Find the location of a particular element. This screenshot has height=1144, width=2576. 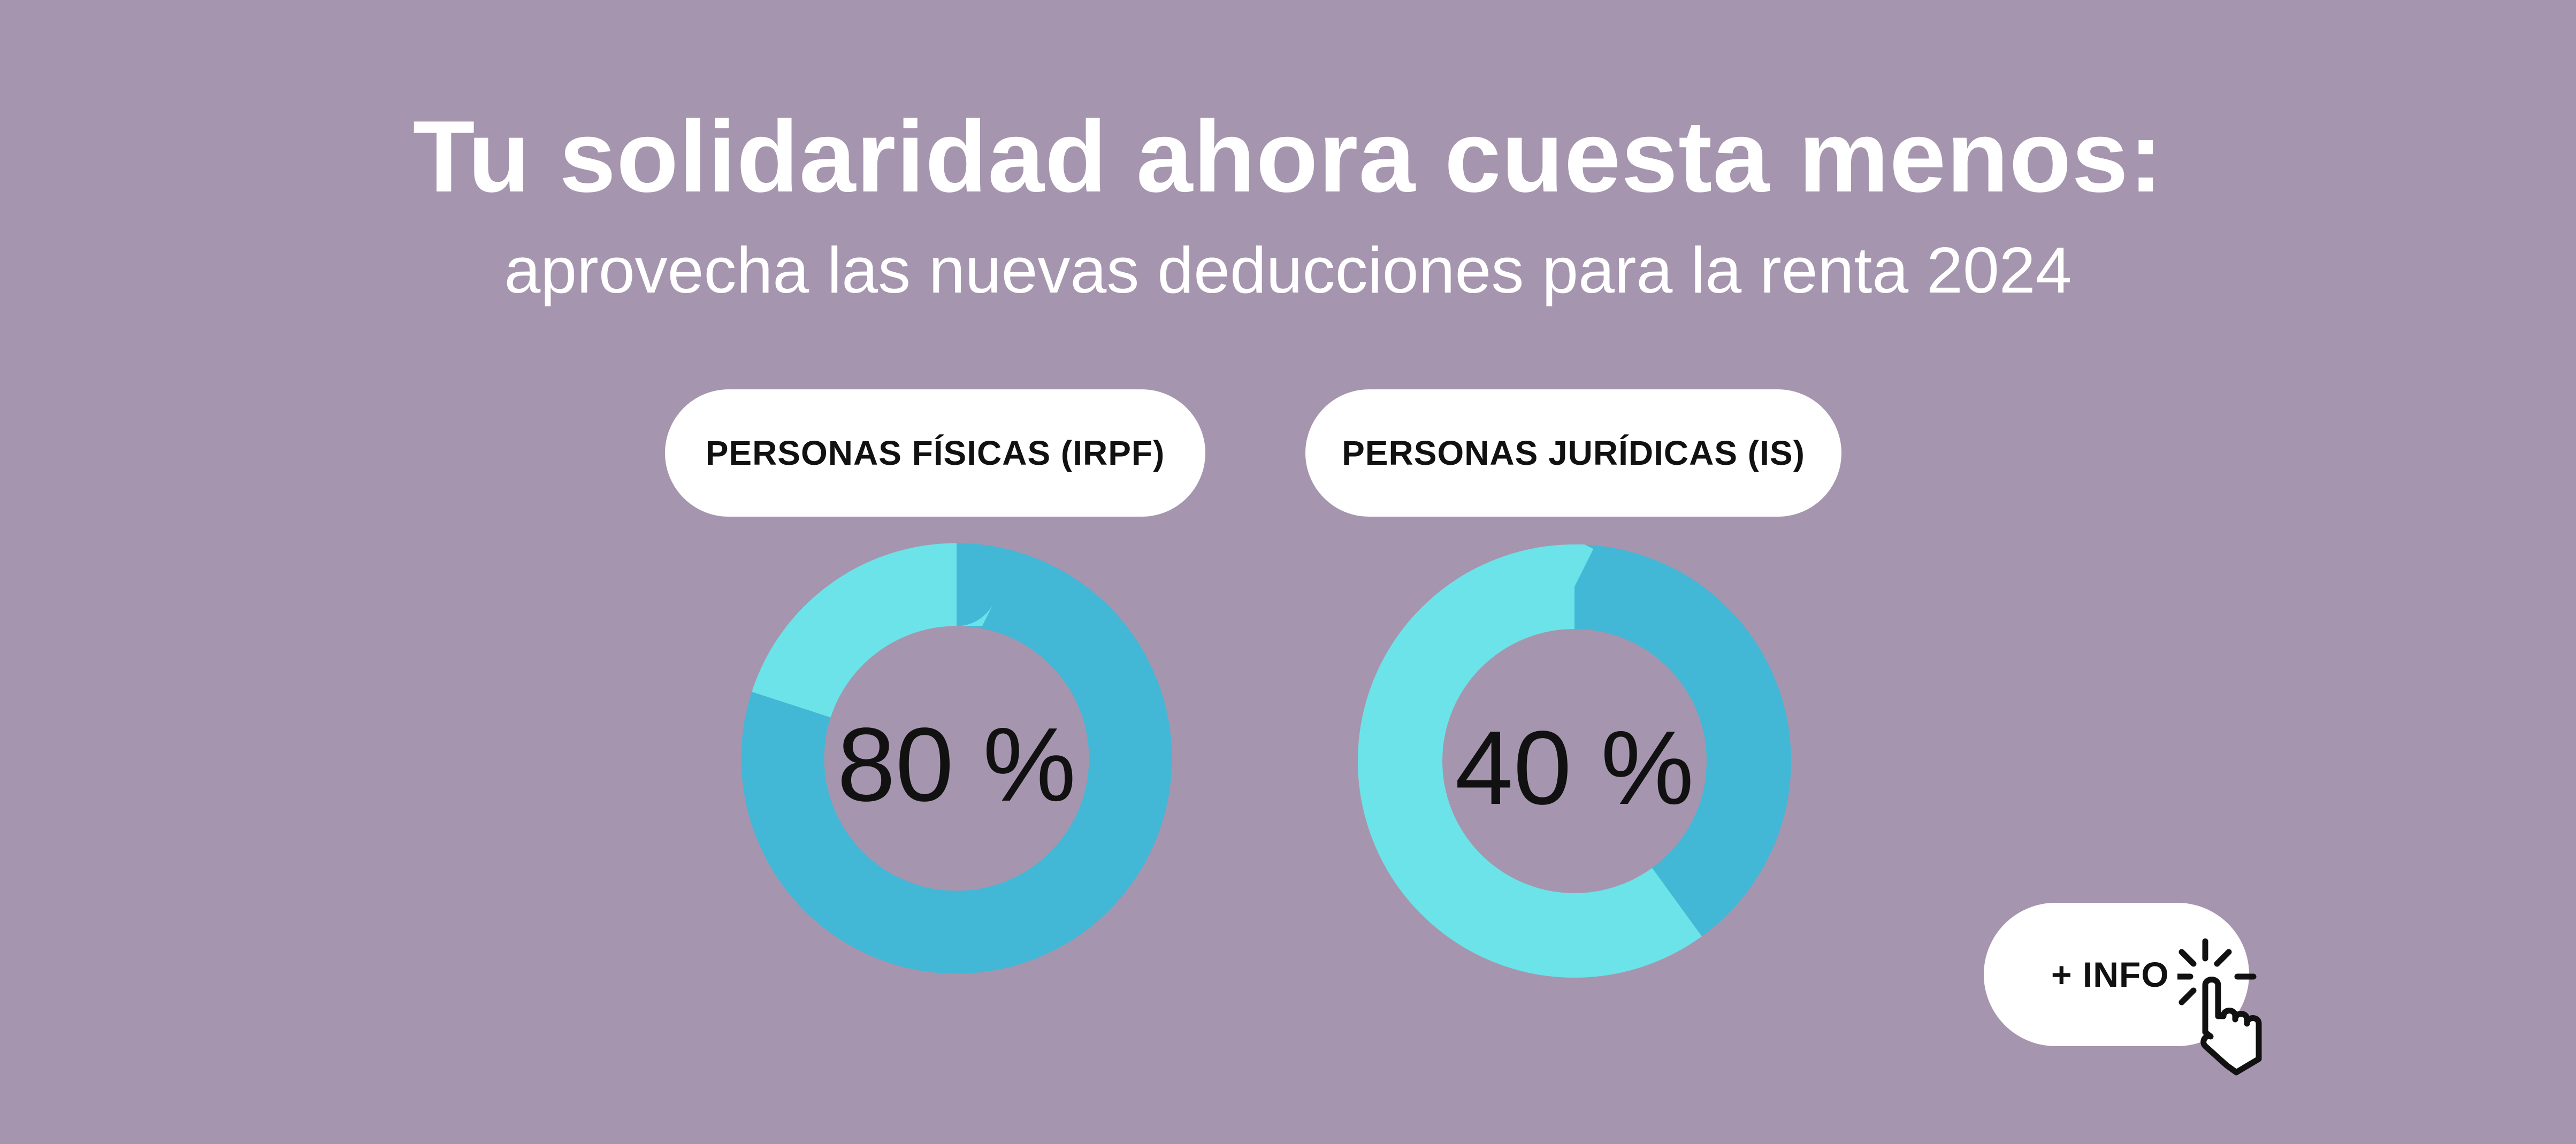

deduction-percent-juridicas: 40 % is located at coordinates (1574, 767).